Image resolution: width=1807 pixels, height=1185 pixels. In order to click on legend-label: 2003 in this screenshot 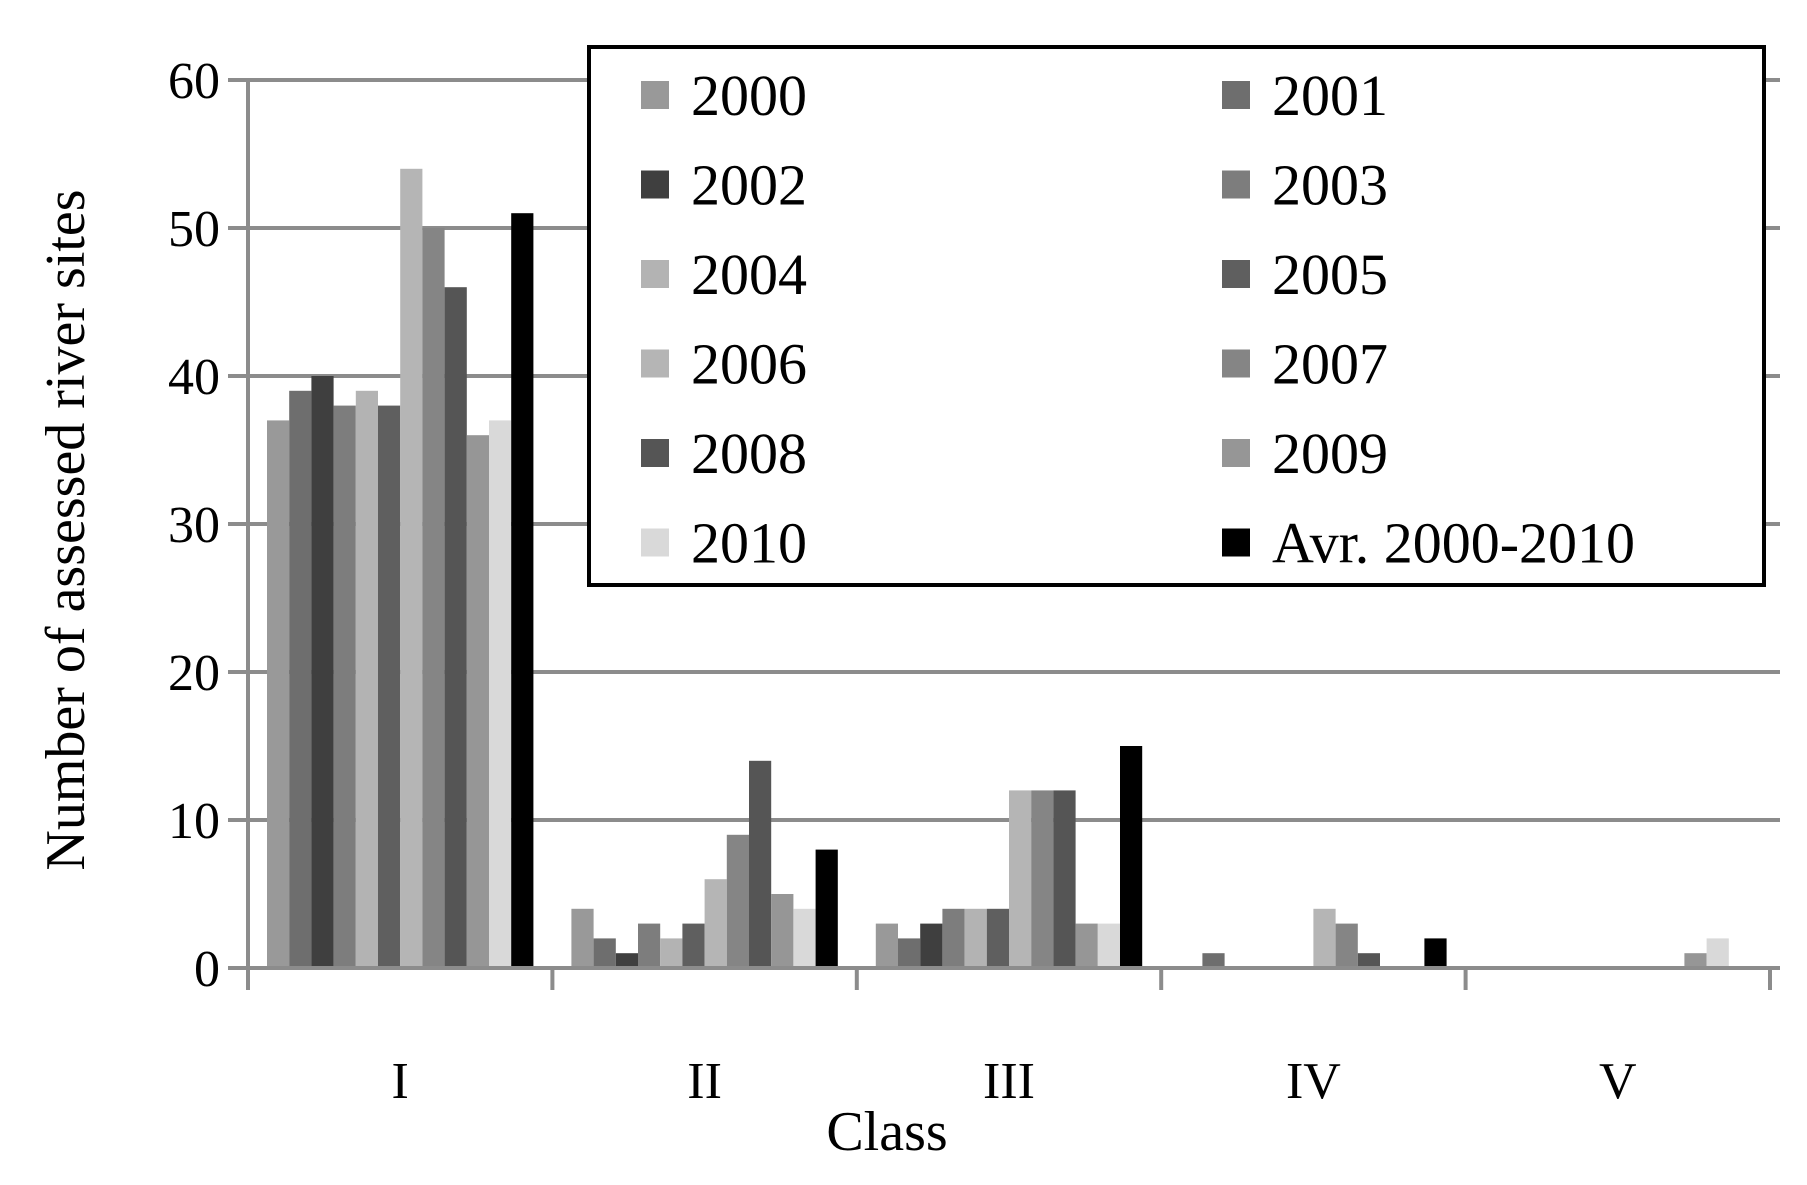, I will do `click(1330, 185)`.